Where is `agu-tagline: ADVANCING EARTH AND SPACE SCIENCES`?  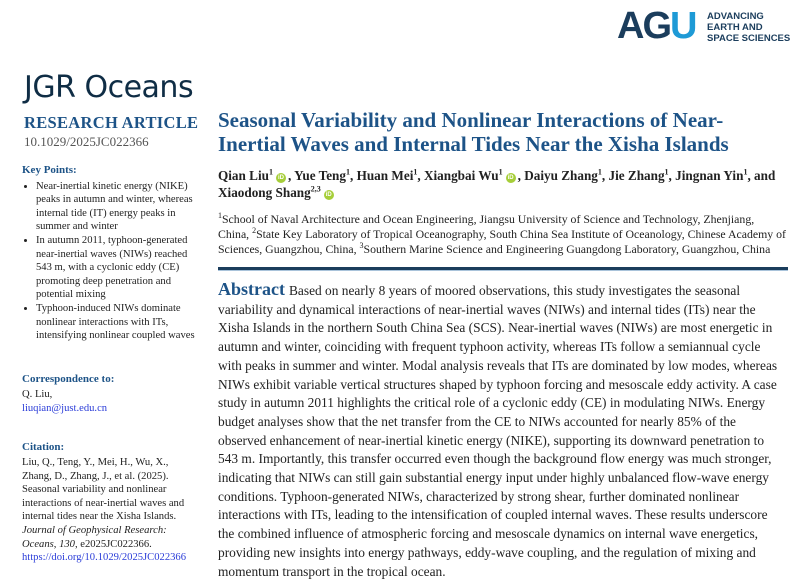
agu-tagline: ADVANCING EARTH AND SPACE SCIENCES is located at coordinates (749, 27).